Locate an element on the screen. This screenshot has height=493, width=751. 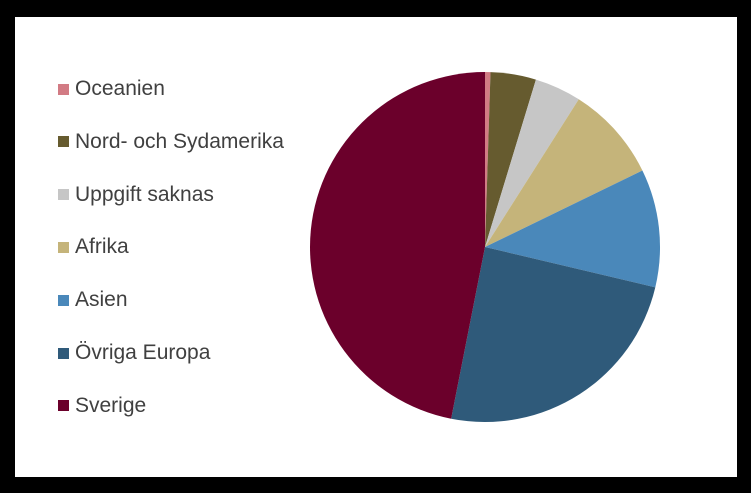
legend-item: Afrika is located at coordinates (93, 247).